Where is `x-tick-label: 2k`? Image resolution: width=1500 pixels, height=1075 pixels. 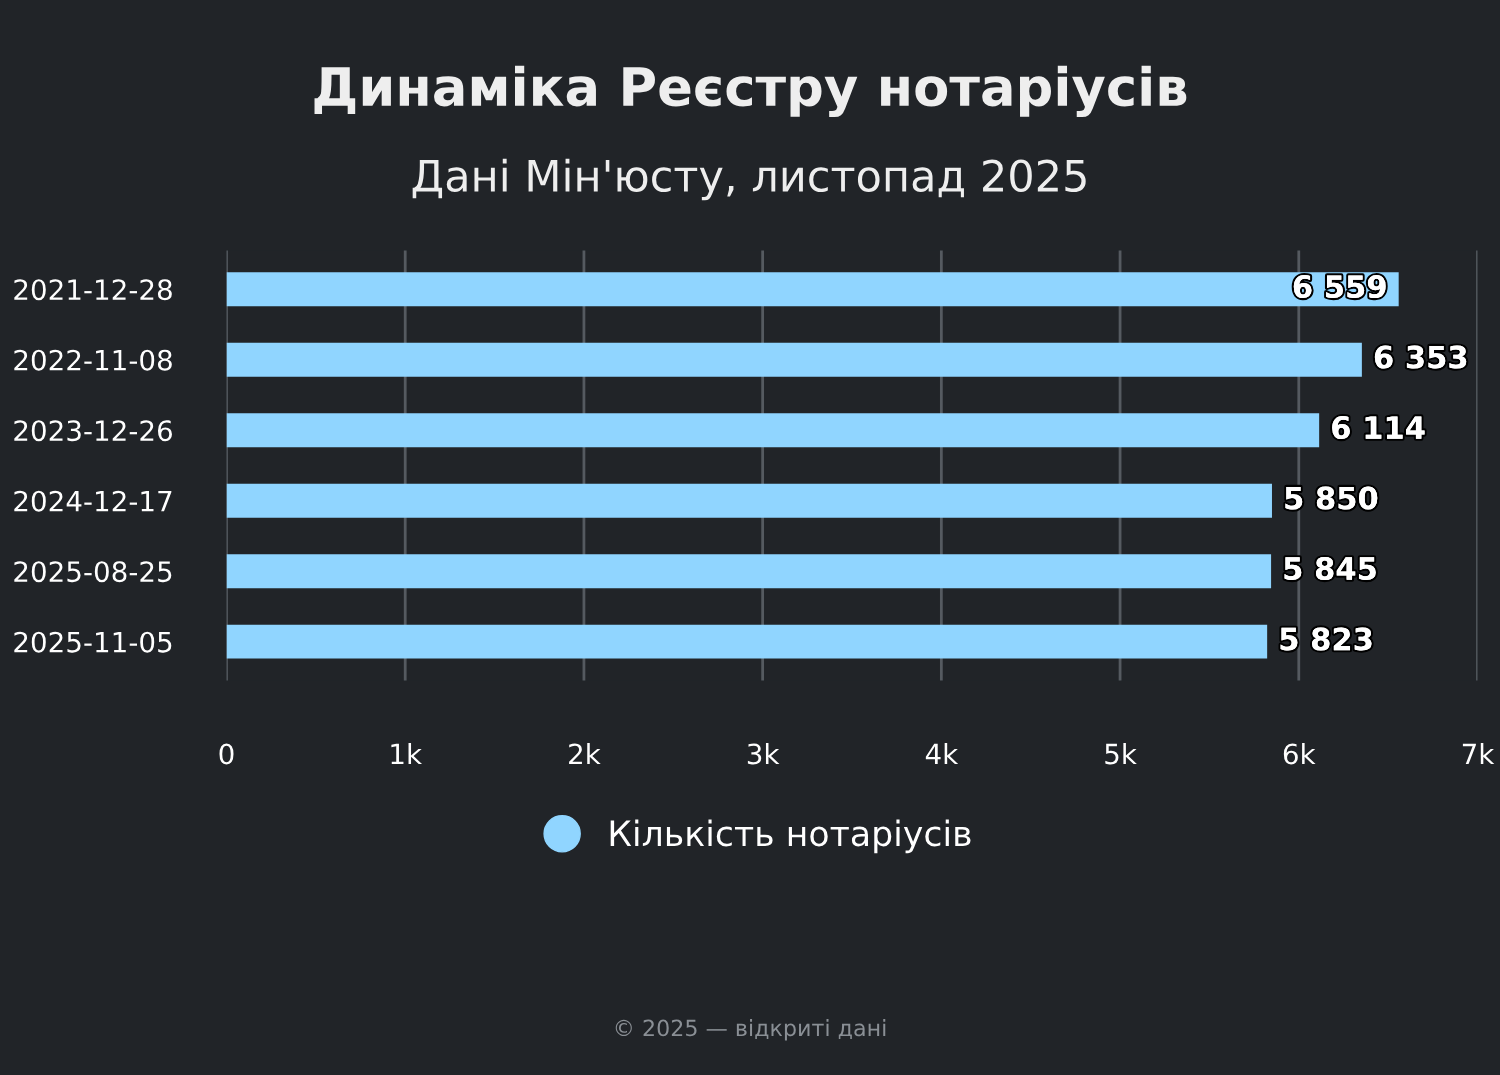 x-tick-label: 2k is located at coordinates (585, 753).